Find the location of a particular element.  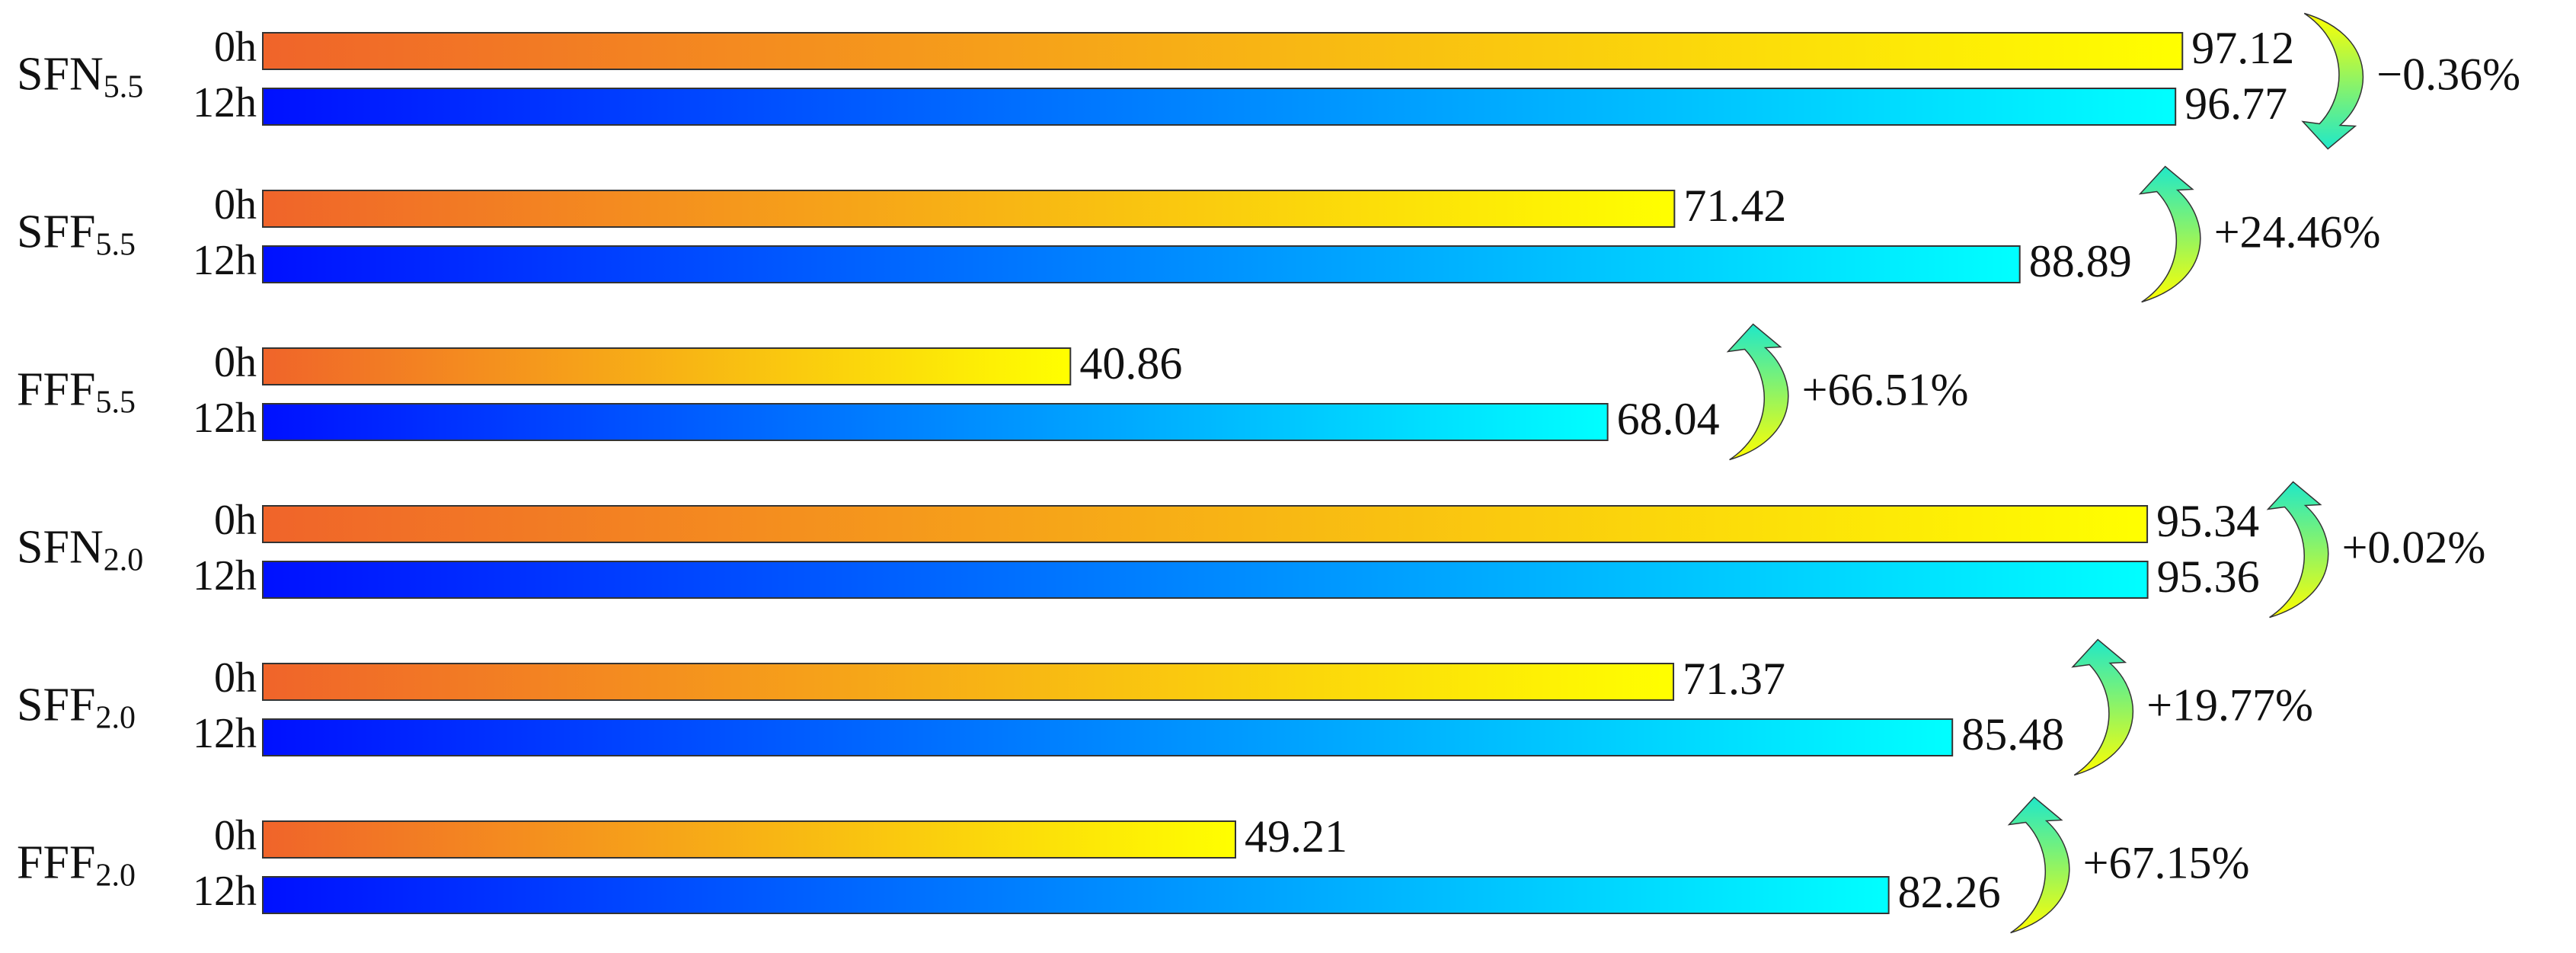

value-label: 49.21 is located at coordinates (1296, 836).